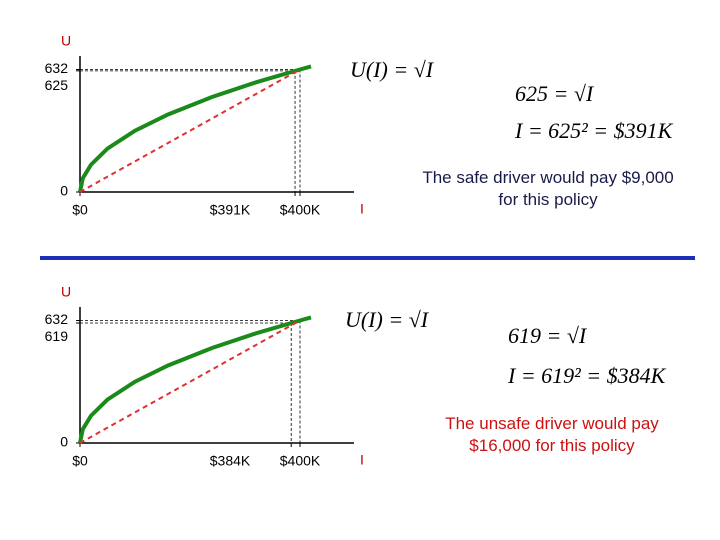  Describe the element at coordinates (57, 85) in the screenshot. I see `y-tick-label: 625` at that location.